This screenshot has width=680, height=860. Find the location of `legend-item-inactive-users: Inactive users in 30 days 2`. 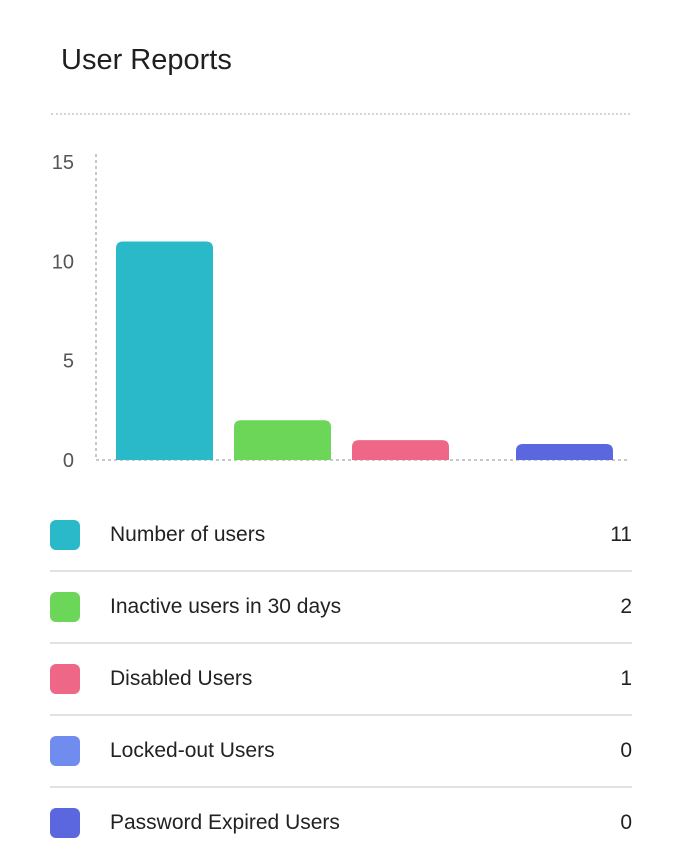

legend-item-inactive-users: Inactive users in 30 days 2 is located at coordinates (341, 608).